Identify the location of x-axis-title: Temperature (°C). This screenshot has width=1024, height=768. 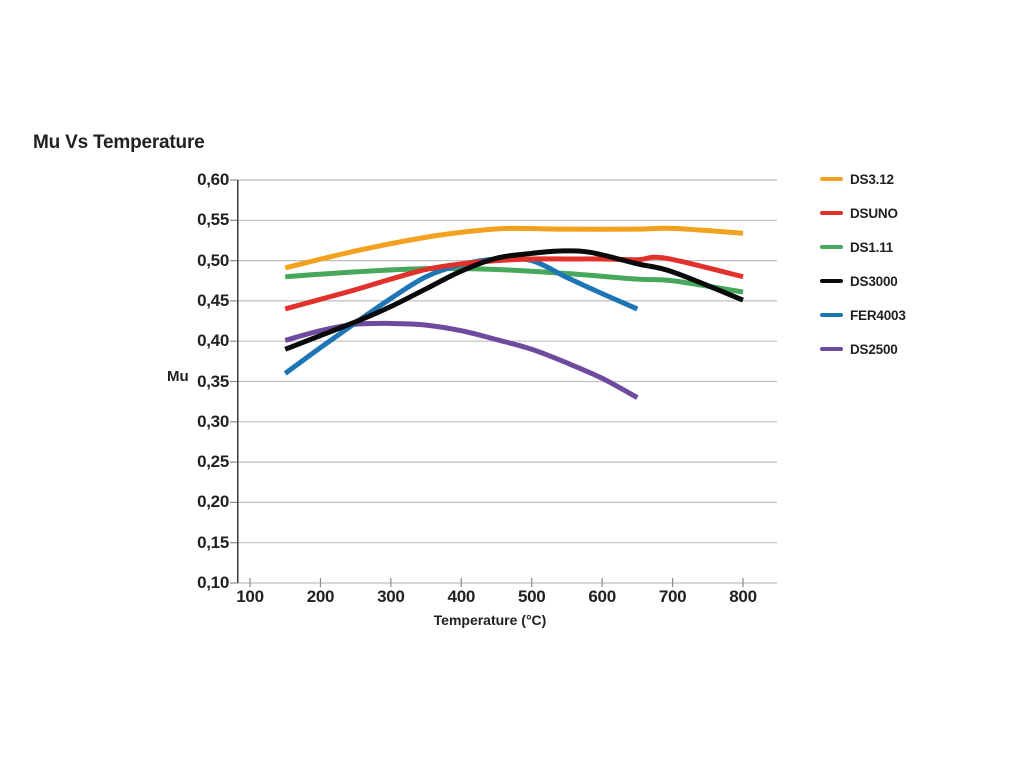
(490, 620).